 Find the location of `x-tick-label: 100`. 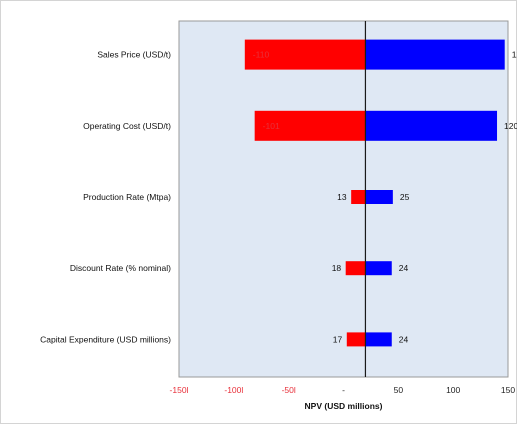

x-tick-label: 100 is located at coordinates (453, 390).